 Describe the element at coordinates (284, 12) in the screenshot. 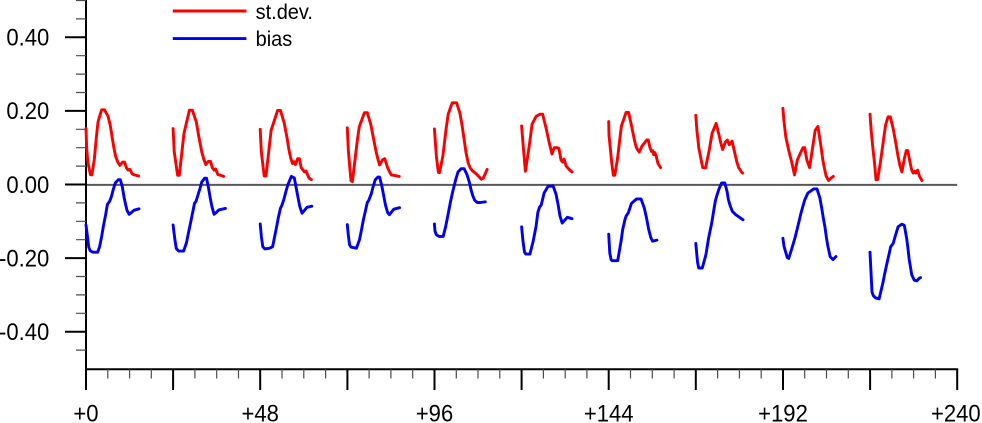

I see `svg-text: st.dev.` at that location.